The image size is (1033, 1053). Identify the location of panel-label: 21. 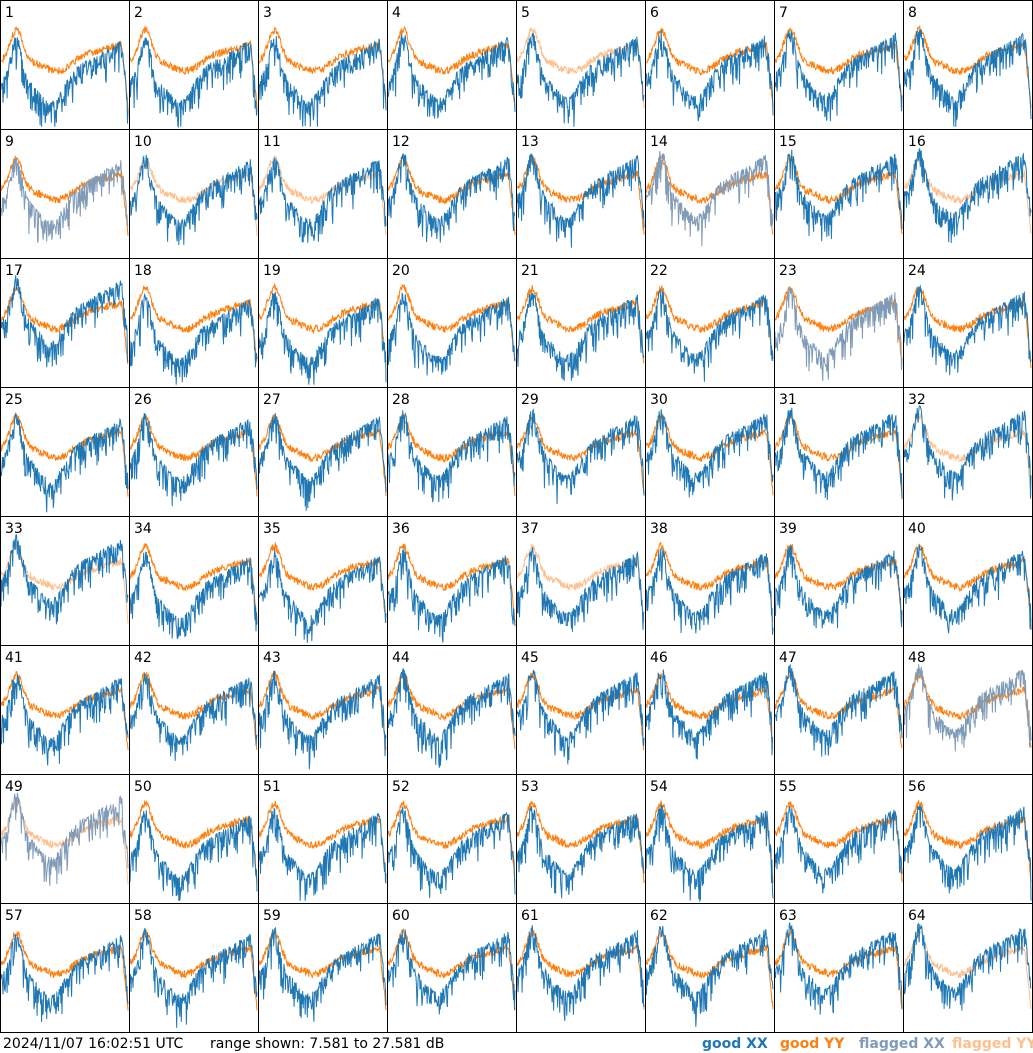
(530, 271).